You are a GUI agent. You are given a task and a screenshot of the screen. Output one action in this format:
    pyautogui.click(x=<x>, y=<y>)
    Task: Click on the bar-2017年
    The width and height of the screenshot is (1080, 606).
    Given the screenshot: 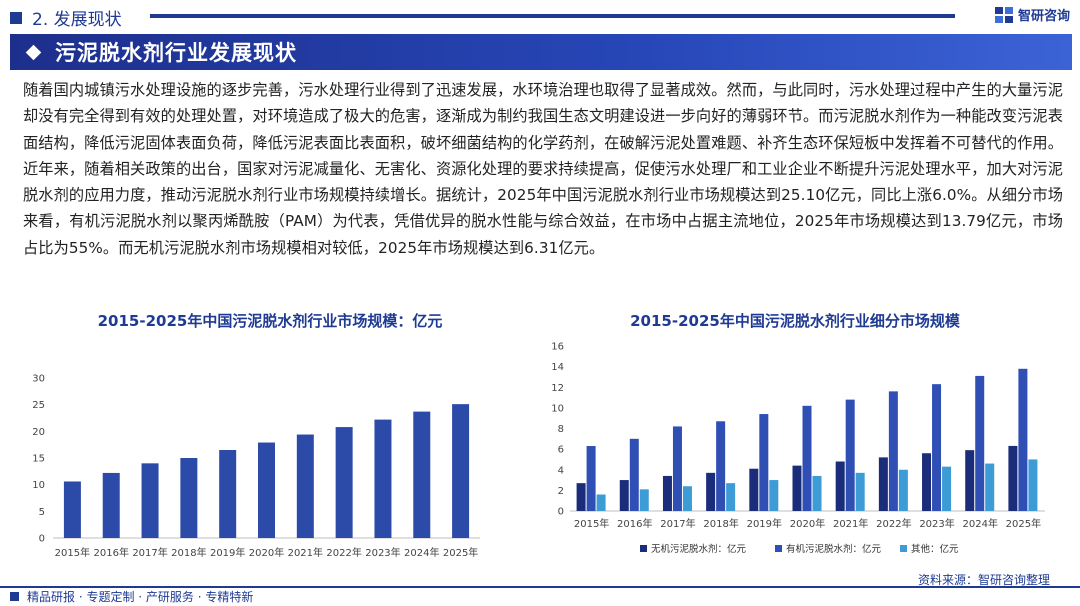 What is the action you would take?
    pyautogui.click(x=150, y=500)
    